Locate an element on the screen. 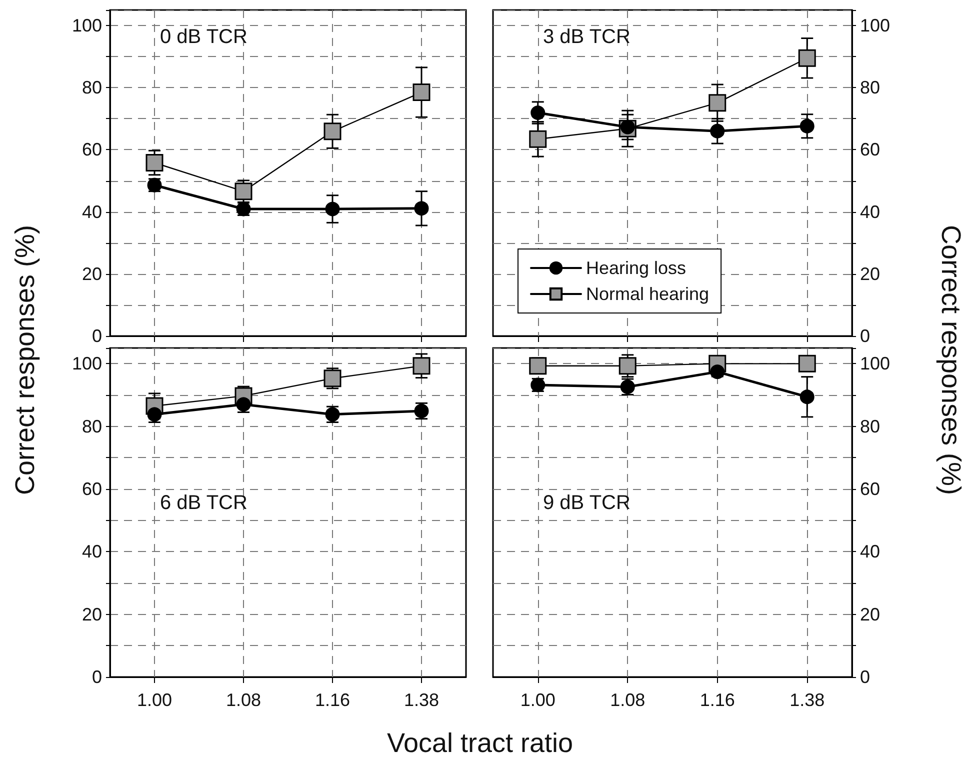 This screenshot has width=977, height=769. legend-label: Hearing loss is located at coordinates (636, 268).